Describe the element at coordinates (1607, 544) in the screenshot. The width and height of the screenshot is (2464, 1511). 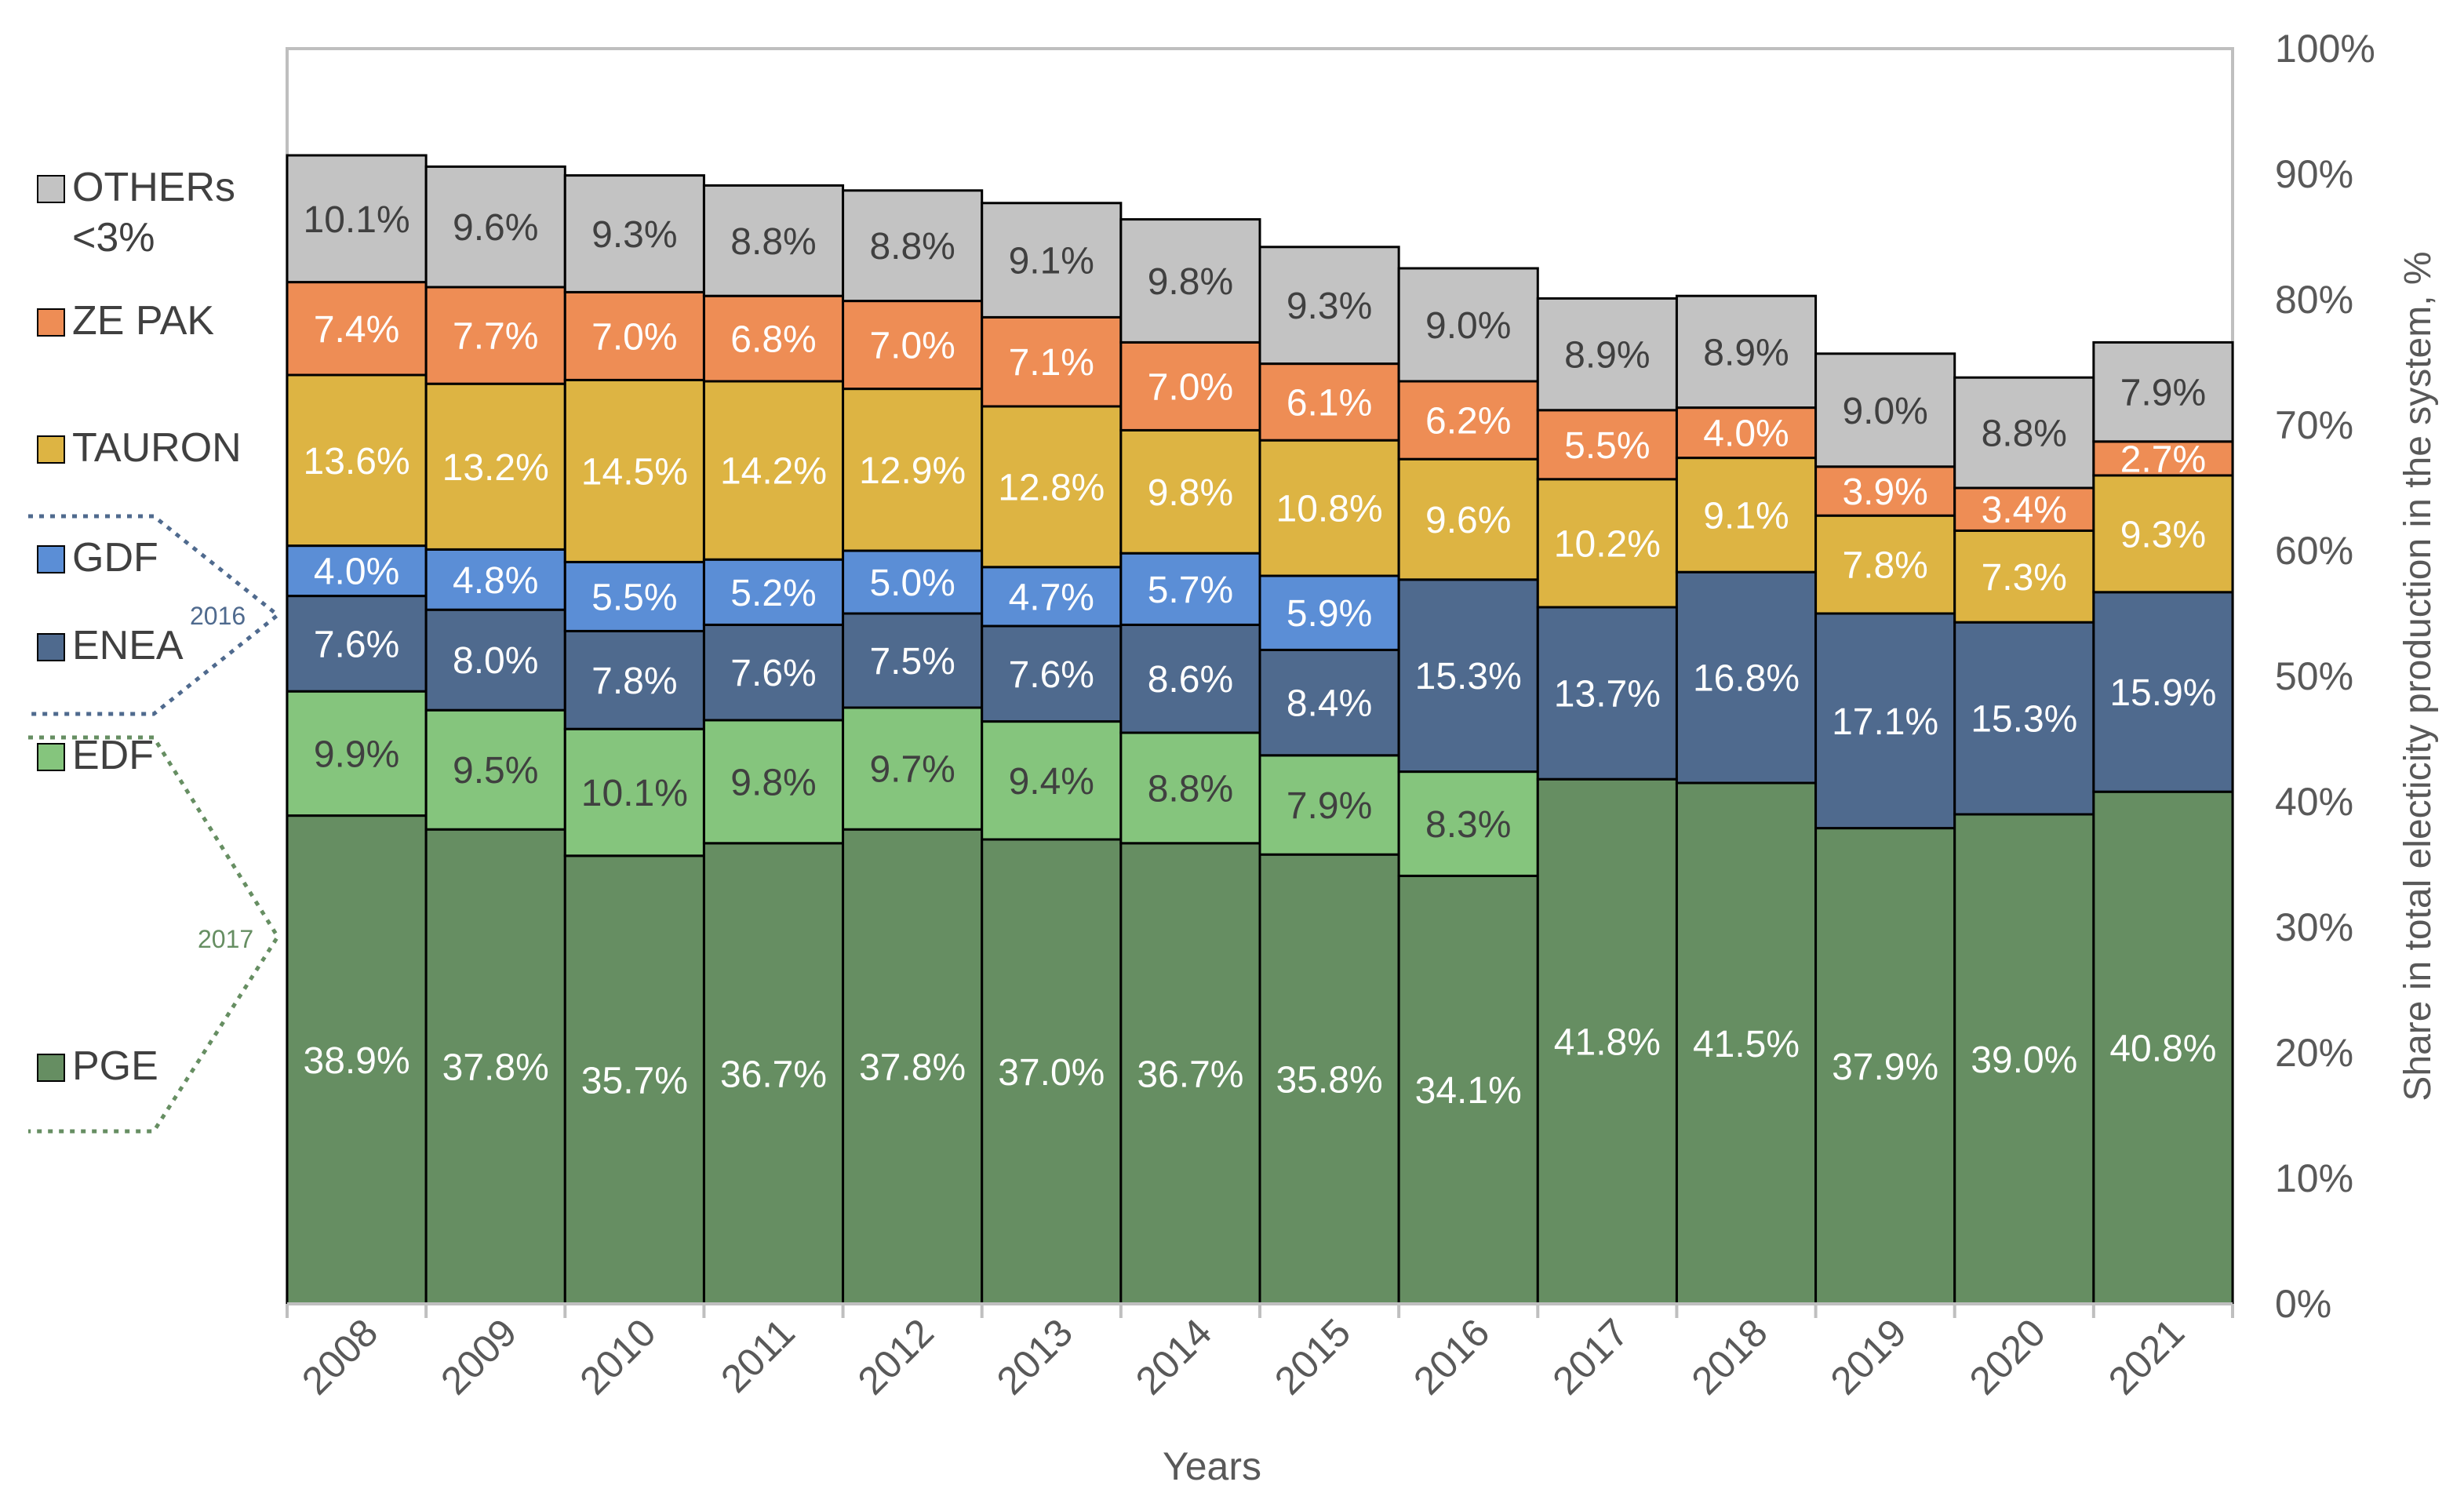
I see `data-label-tauron-2017: 10.2%` at that location.